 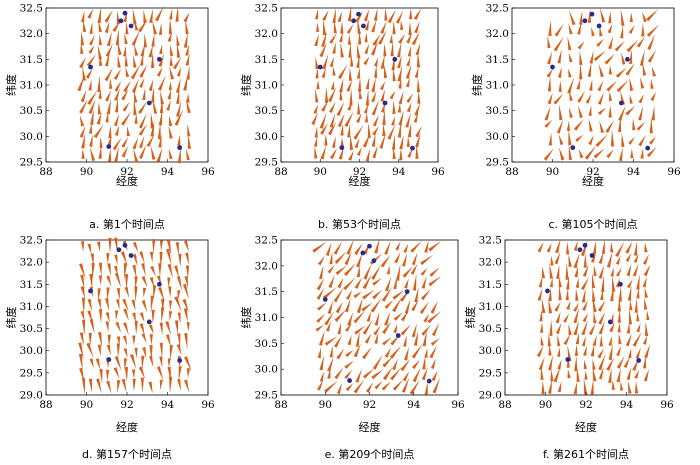 I want to click on panel-caption: e. 第209个时间点, so click(x=370, y=454).